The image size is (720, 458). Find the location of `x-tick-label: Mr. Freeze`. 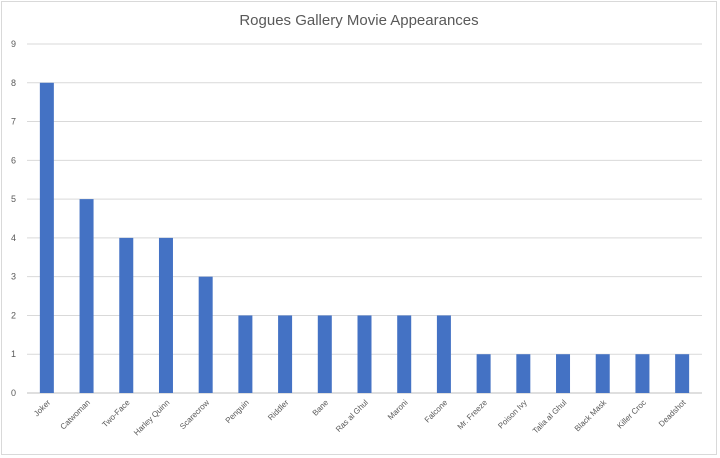

x-tick-label: Mr. Freeze is located at coordinates (473, 415).